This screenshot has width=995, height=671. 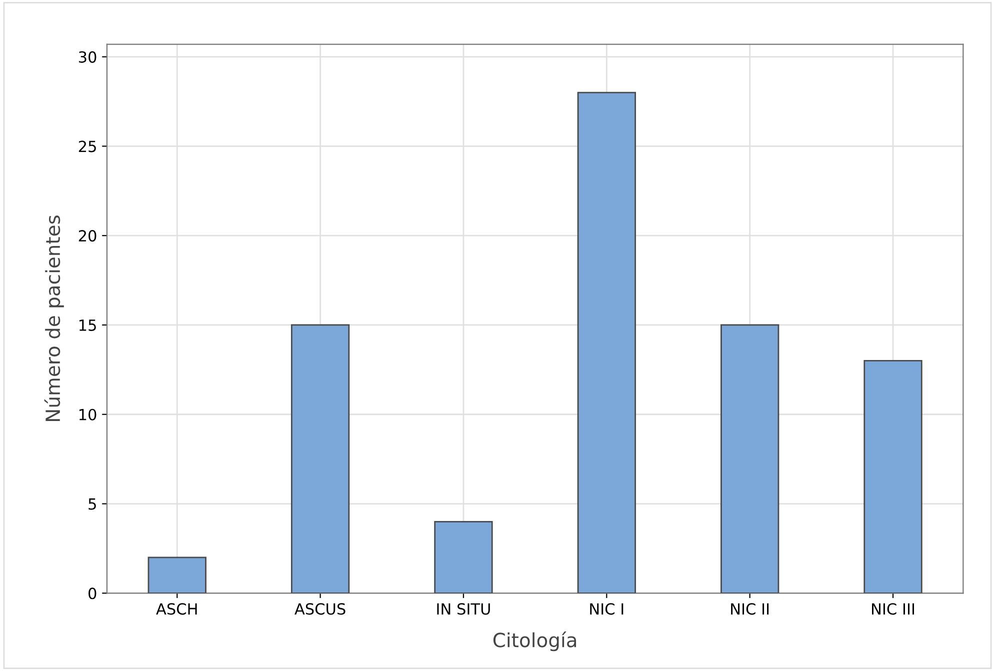 What do you see at coordinates (87, 57) in the screenshot?
I see `y-tick-label: 30` at bounding box center [87, 57].